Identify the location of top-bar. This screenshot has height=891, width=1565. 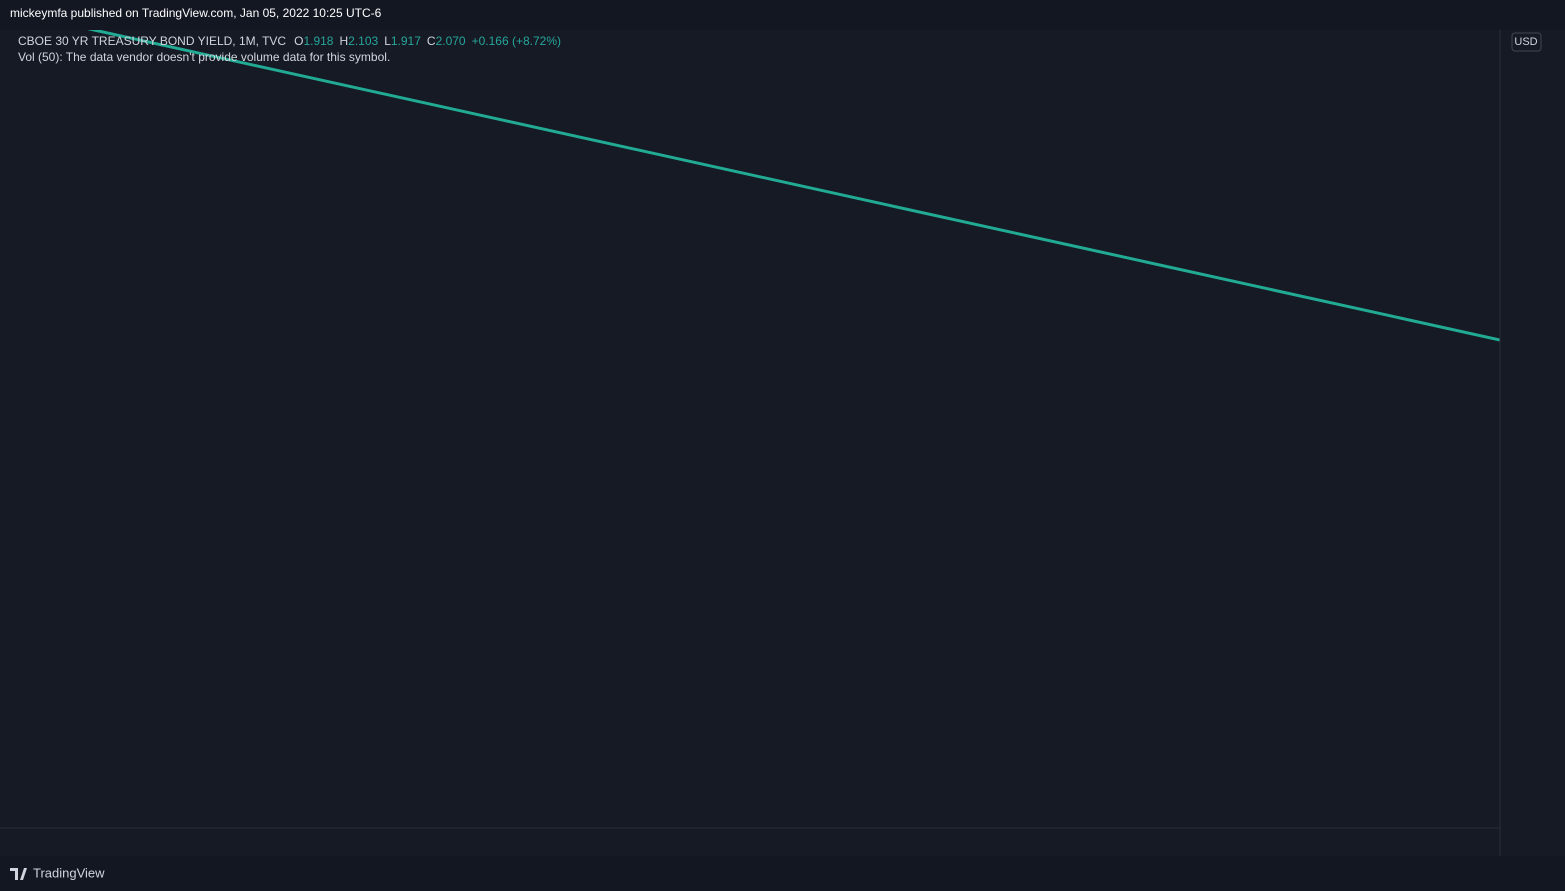
(782, 15).